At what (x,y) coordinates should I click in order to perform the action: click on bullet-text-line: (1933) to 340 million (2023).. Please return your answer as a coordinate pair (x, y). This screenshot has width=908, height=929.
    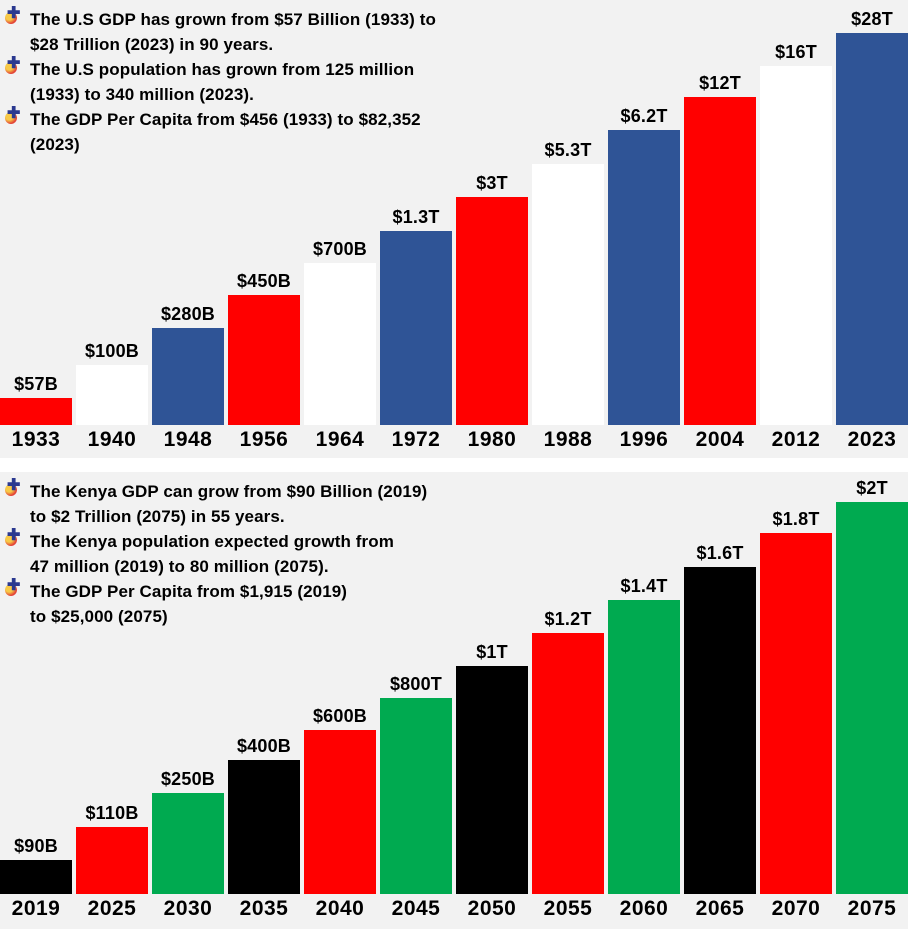
    Looking at the image, I should click on (142, 94).